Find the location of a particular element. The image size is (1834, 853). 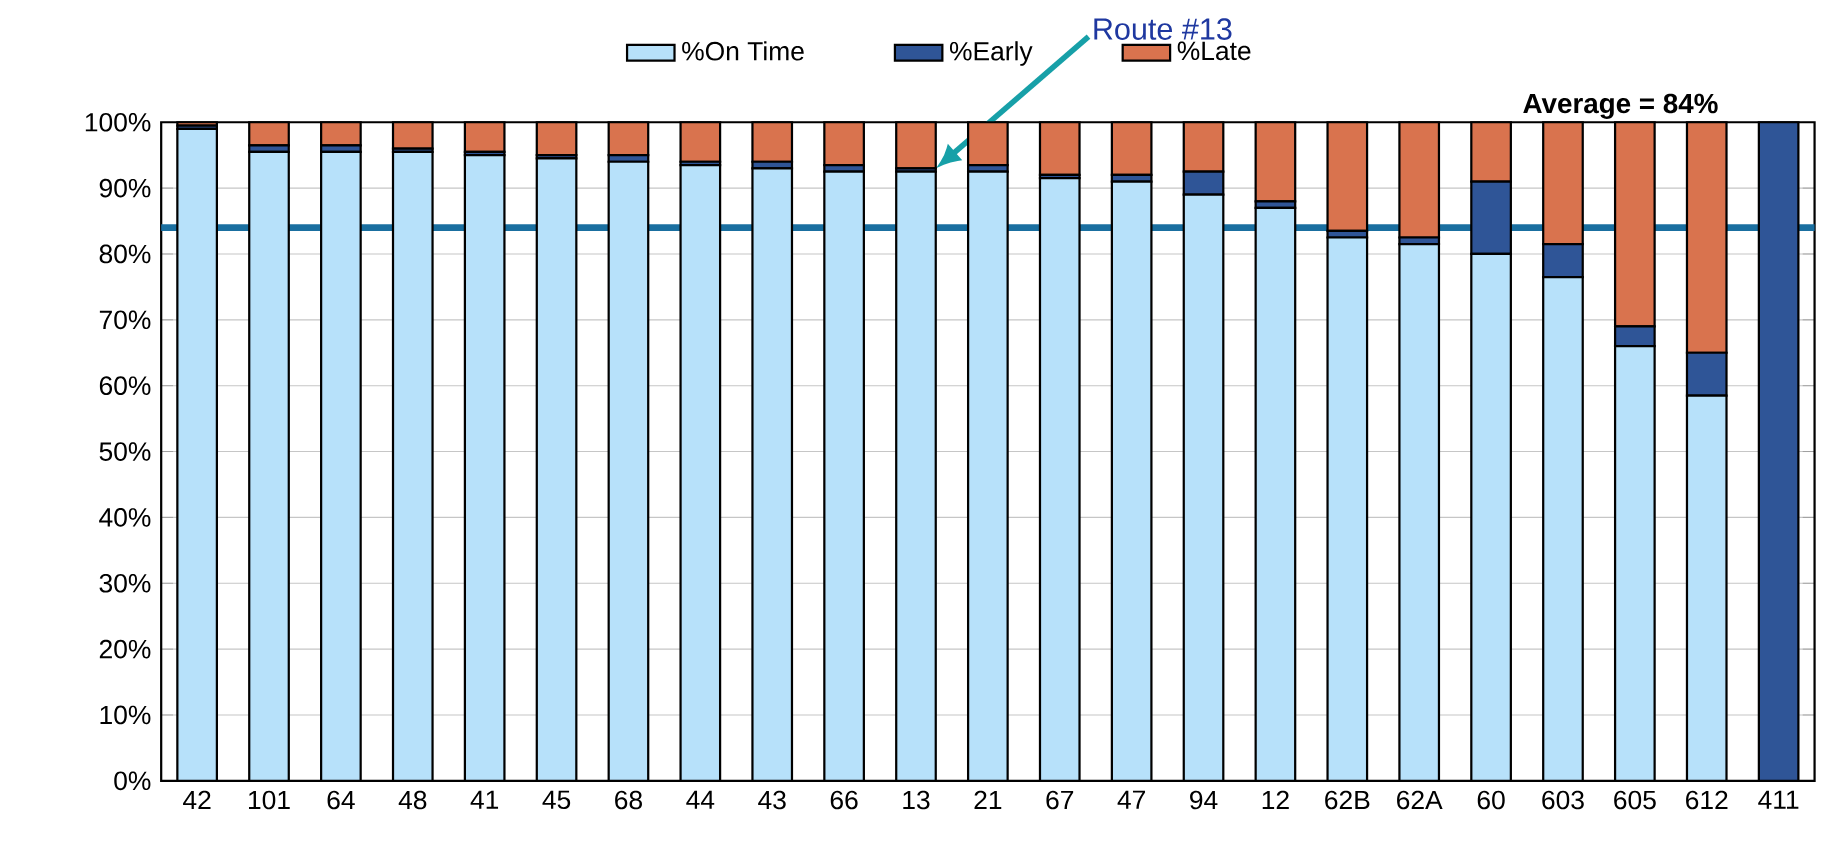

y-tick-label: 80% is located at coordinates (125, 254).